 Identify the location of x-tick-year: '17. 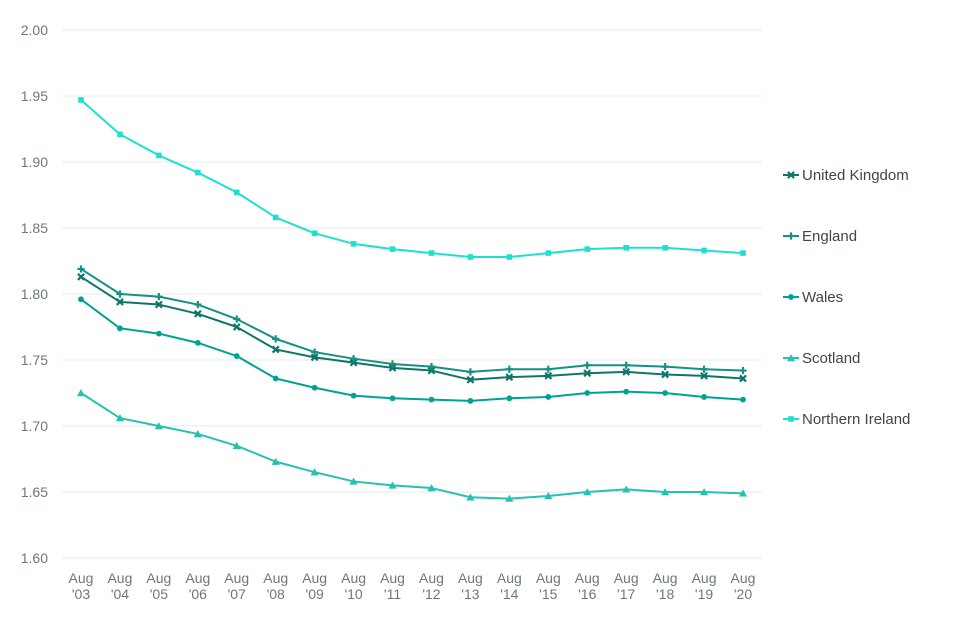
(626, 594).